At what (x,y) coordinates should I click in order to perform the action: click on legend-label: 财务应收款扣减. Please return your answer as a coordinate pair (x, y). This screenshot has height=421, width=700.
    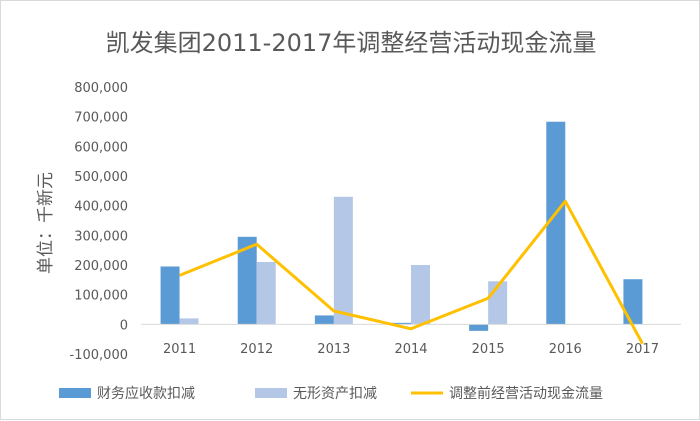
    Looking at the image, I should click on (146, 393).